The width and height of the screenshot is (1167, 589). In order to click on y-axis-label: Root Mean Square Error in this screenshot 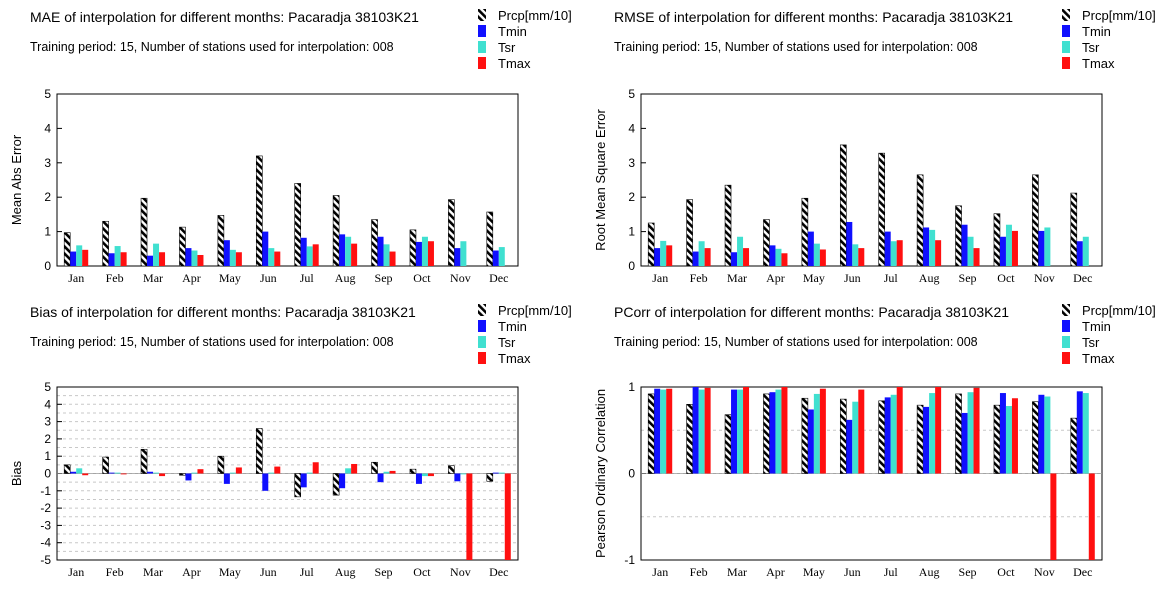, I will do `click(600, 180)`.